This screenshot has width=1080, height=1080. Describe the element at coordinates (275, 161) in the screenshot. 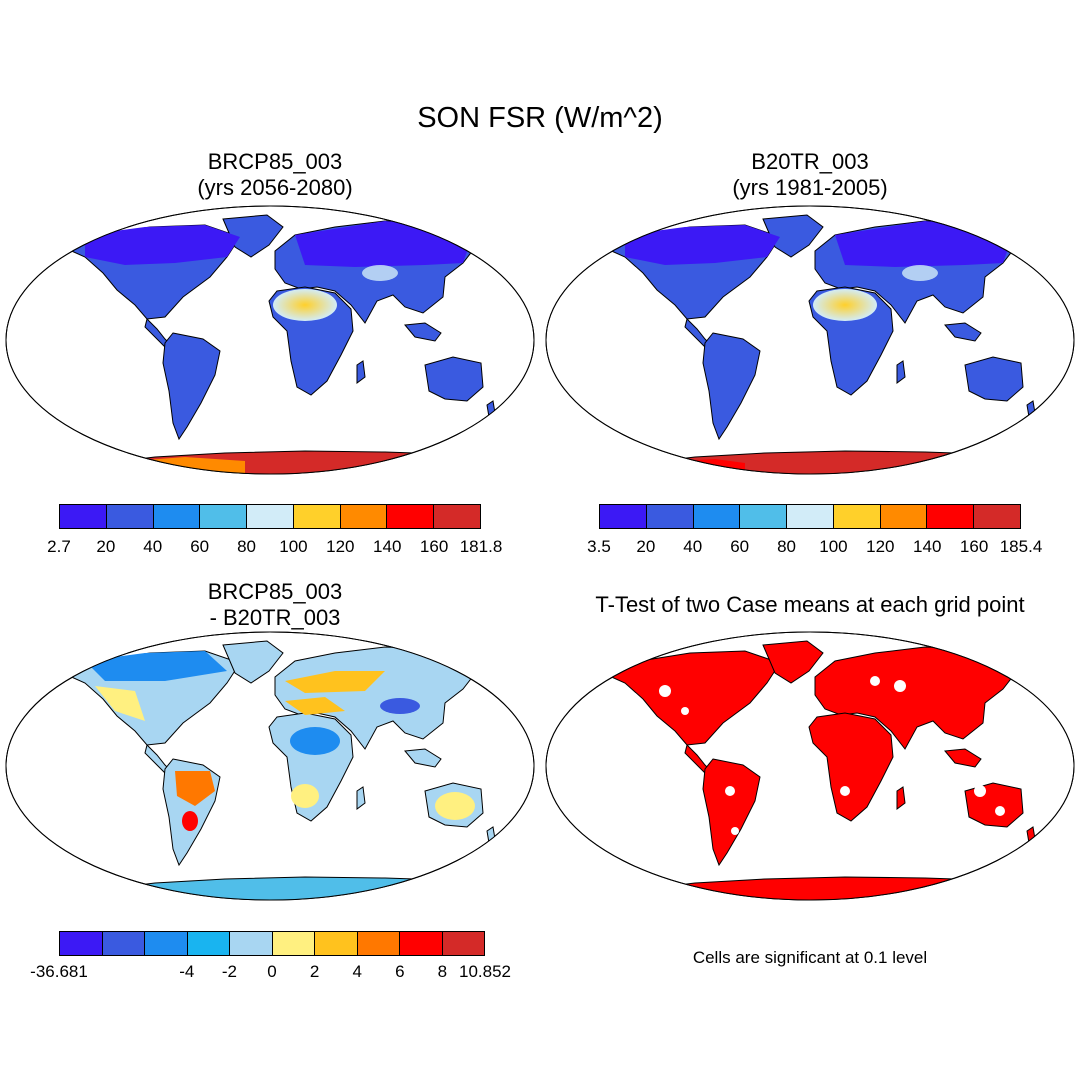

I see `panel-case1-title-line1: BRCP85_003` at that location.